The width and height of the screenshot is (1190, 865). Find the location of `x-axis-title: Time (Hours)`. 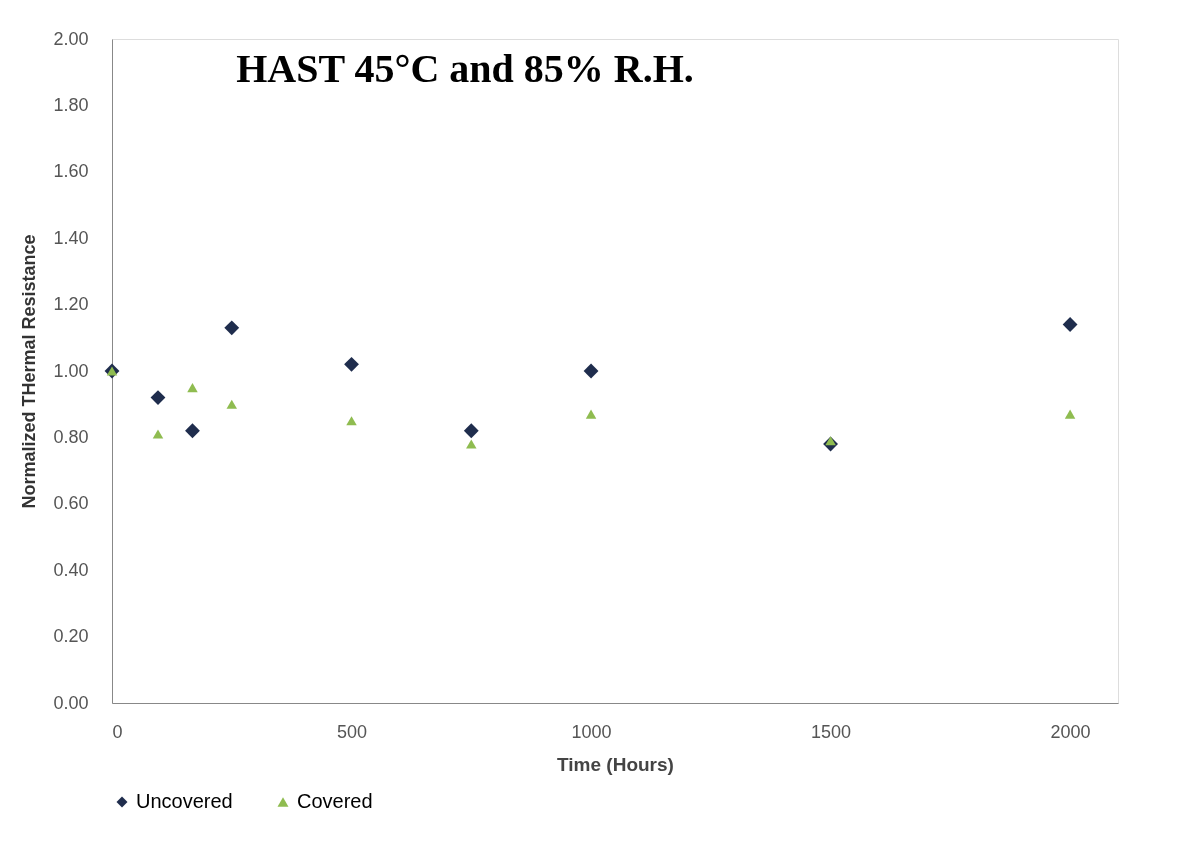

x-axis-title: Time (Hours) is located at coordinates (615, 764).